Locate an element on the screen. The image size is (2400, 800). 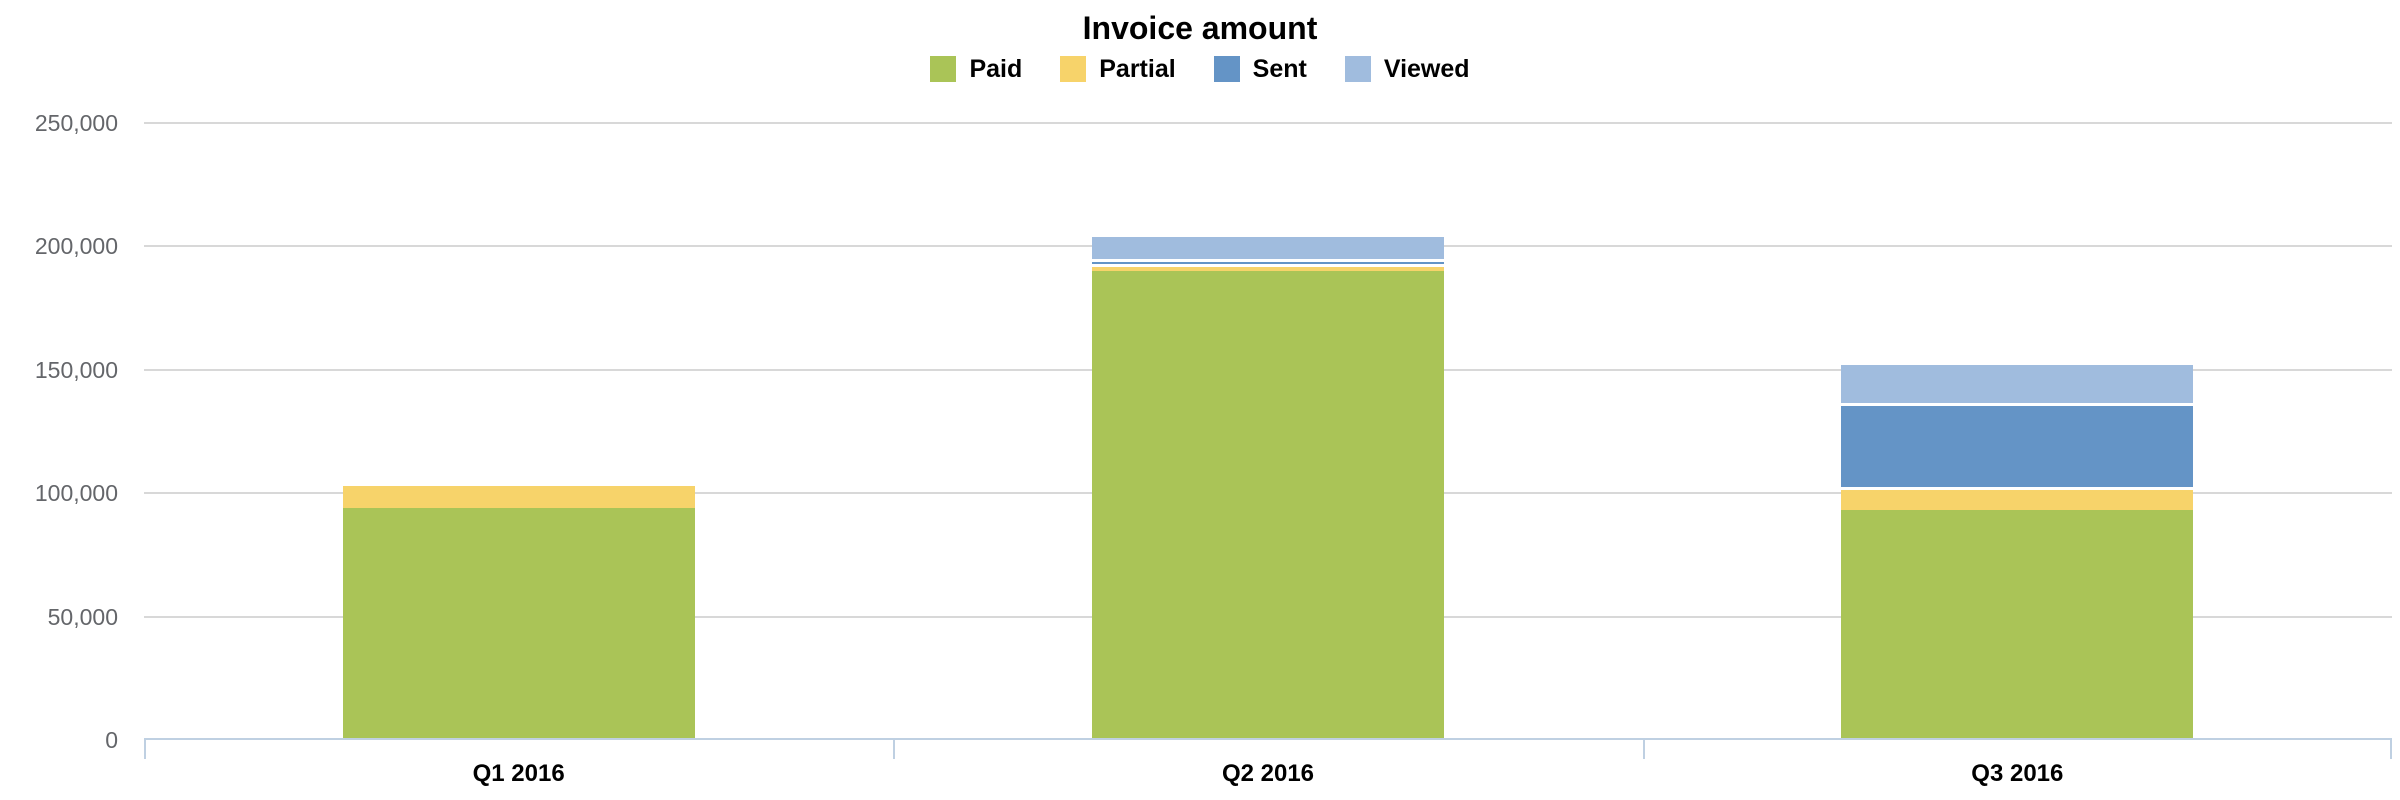
bar-segment-partial-q2-2016 is located at coordinates (1268, 267).